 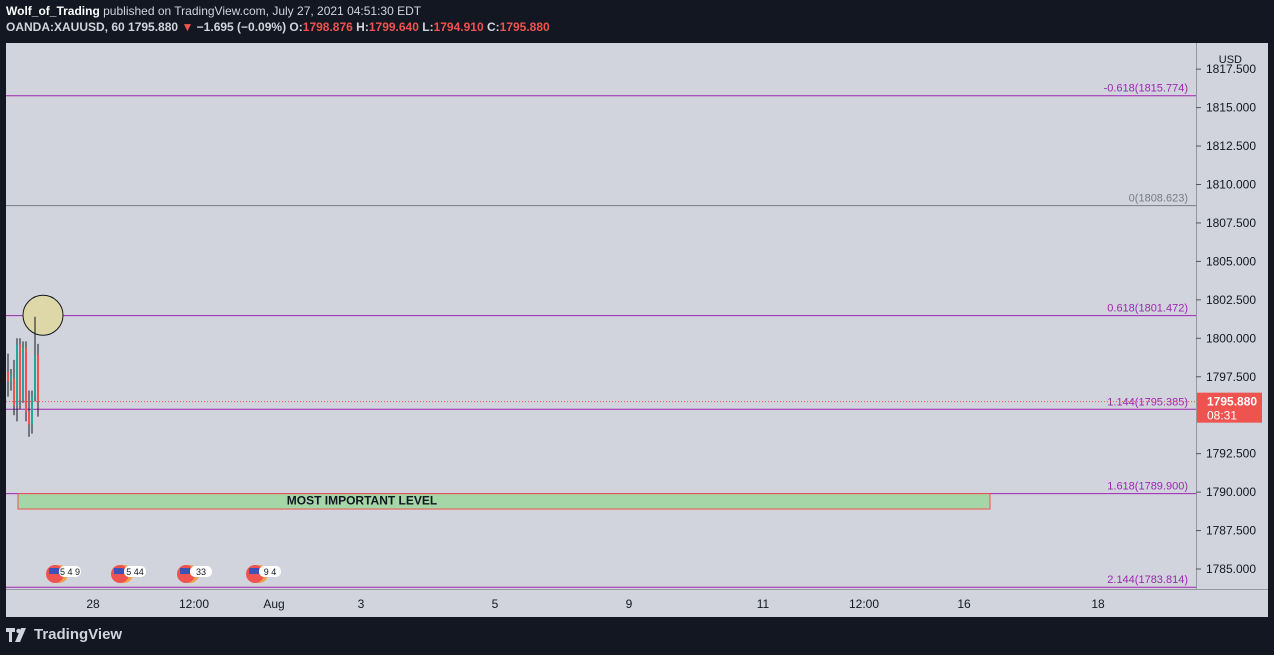 What do you see at coordinates (1232, 402) in the screenshot?
I see `current-price-tag-value: 1795.880` at bounding box center [1232, 402].